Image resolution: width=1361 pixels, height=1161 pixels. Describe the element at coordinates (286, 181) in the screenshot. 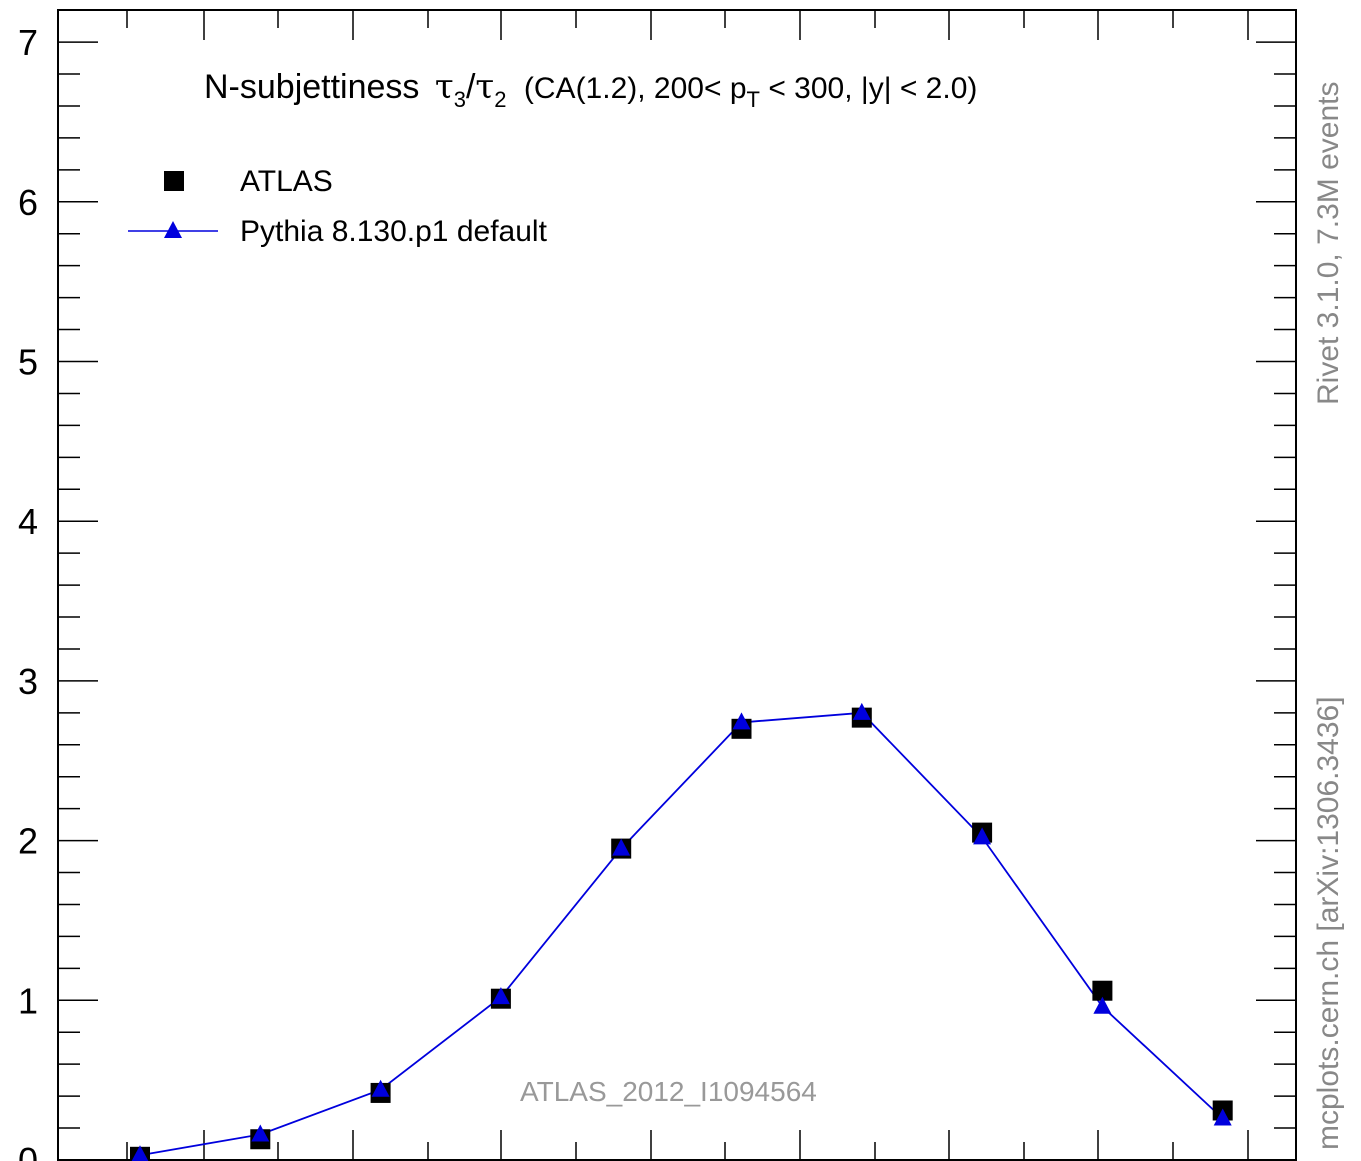

I see `legend-label-atlas: ATLAS` at that location.